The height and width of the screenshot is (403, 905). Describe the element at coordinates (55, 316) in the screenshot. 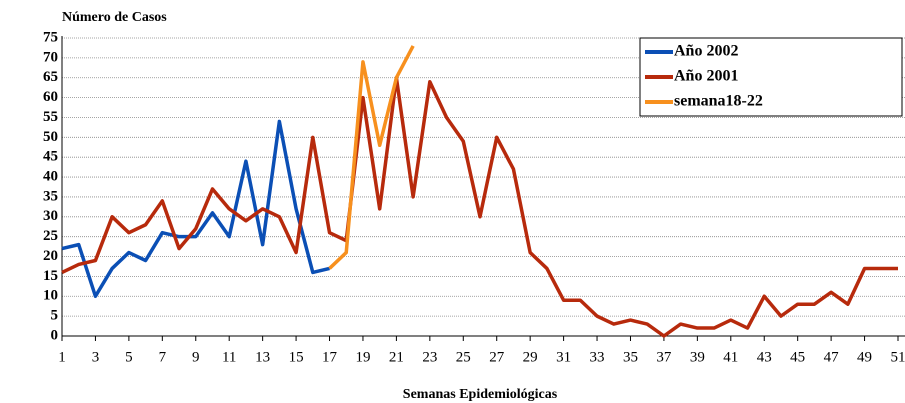

I see `y-tick-label: 5` at that location.